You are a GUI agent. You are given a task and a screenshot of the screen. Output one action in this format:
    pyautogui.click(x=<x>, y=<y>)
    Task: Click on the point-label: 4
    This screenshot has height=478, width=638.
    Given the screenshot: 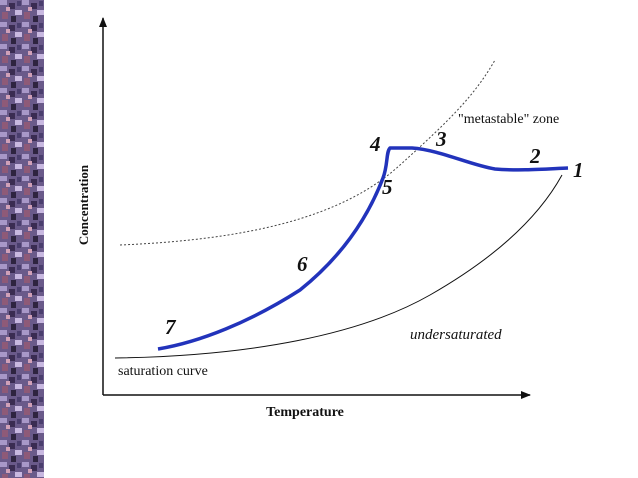 What is the action you would take?
    pyautogui.click(x=375, y=144)
    